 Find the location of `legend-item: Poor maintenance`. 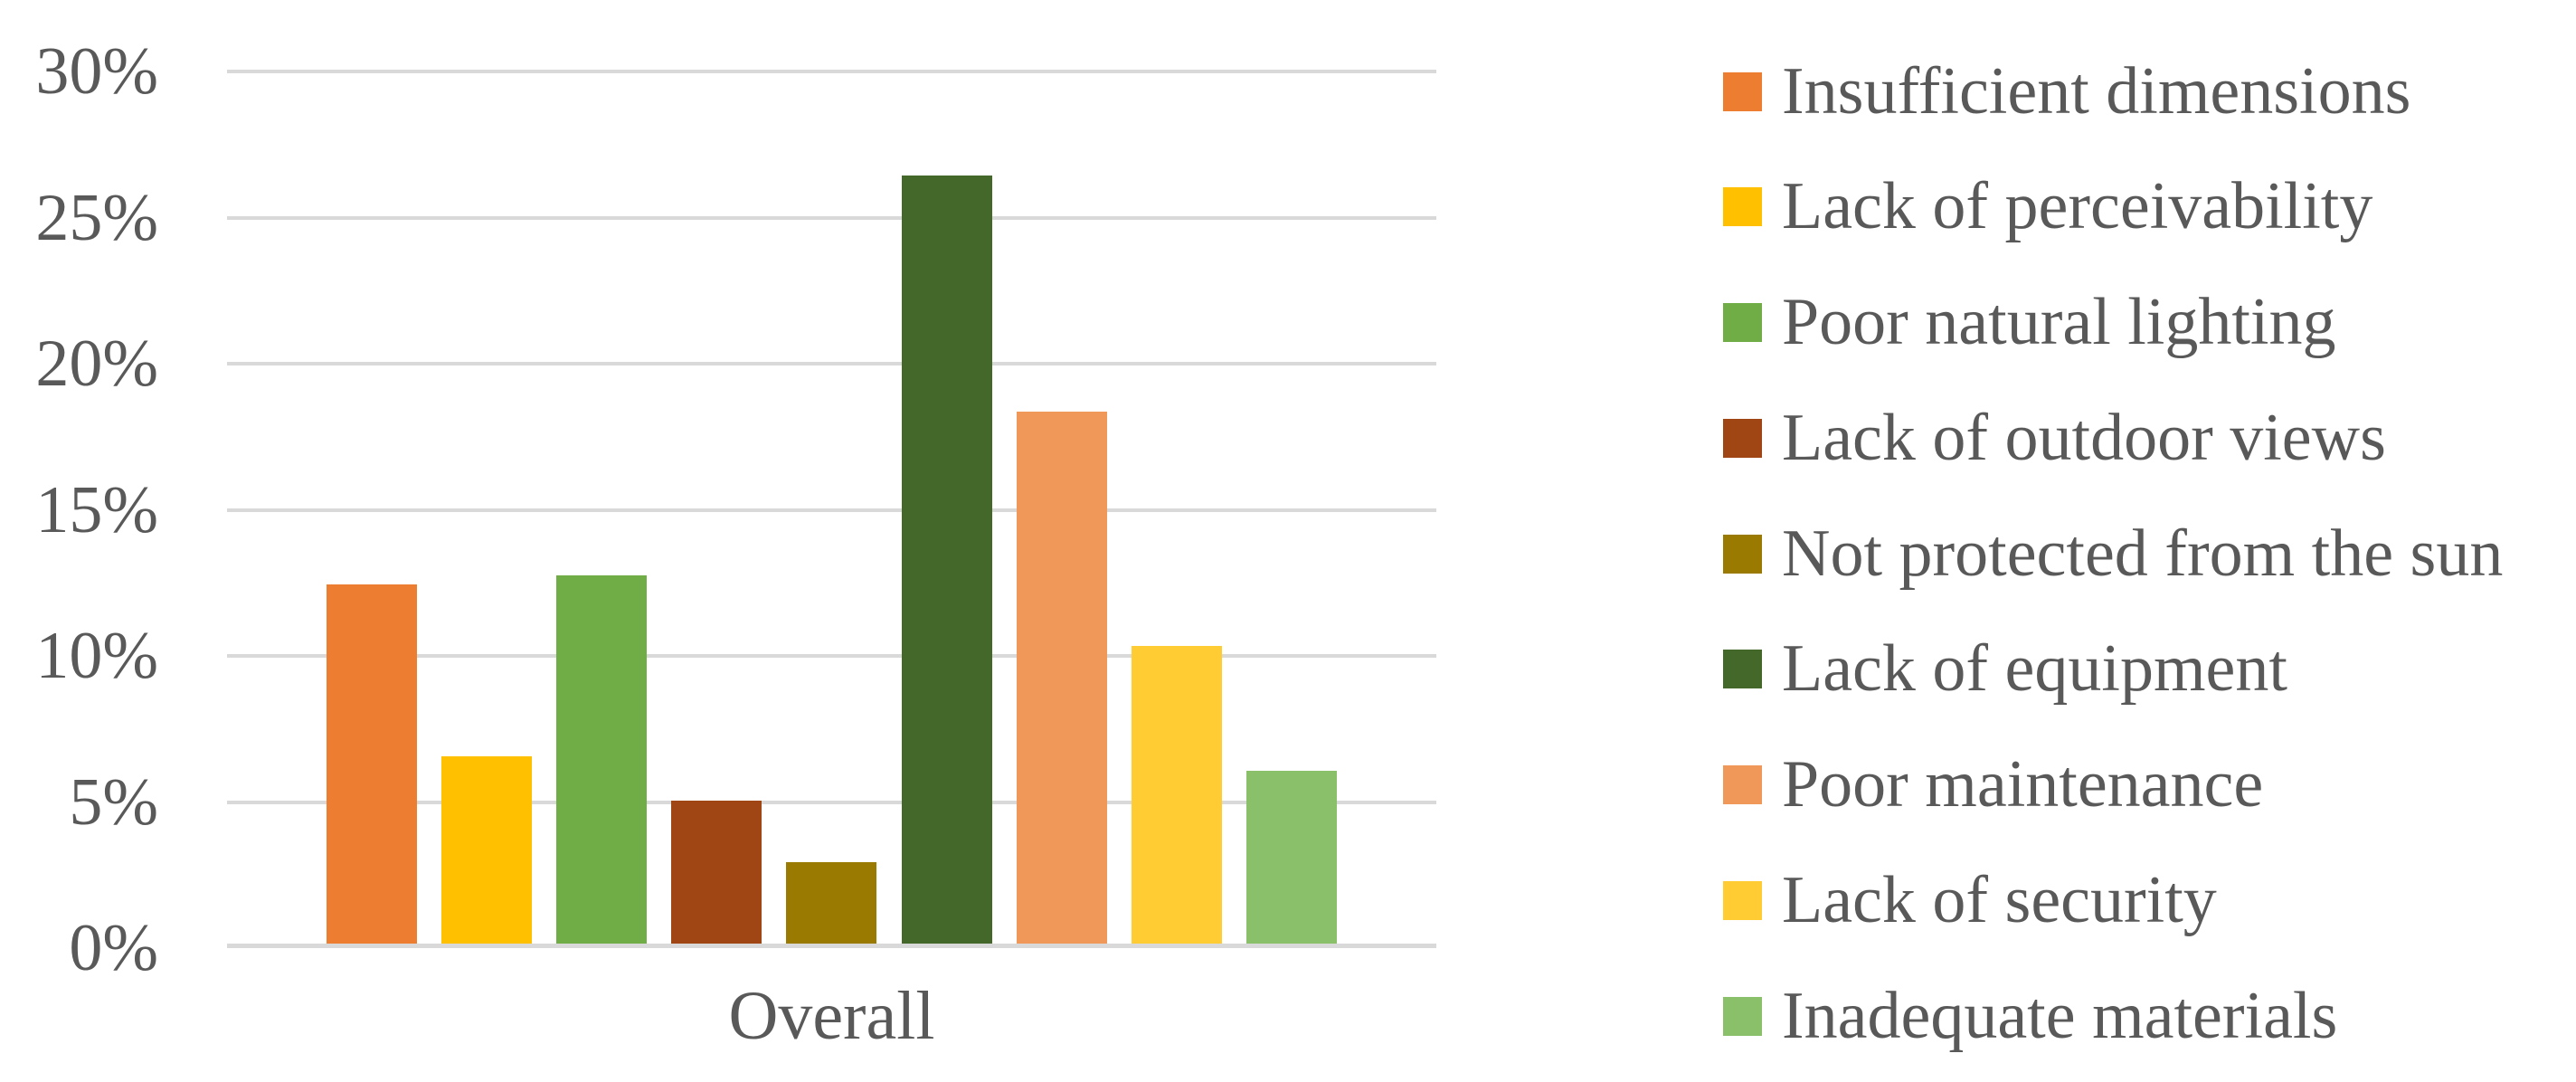

legend-item: Poor maintenance is located at coordinates (1993, 785).